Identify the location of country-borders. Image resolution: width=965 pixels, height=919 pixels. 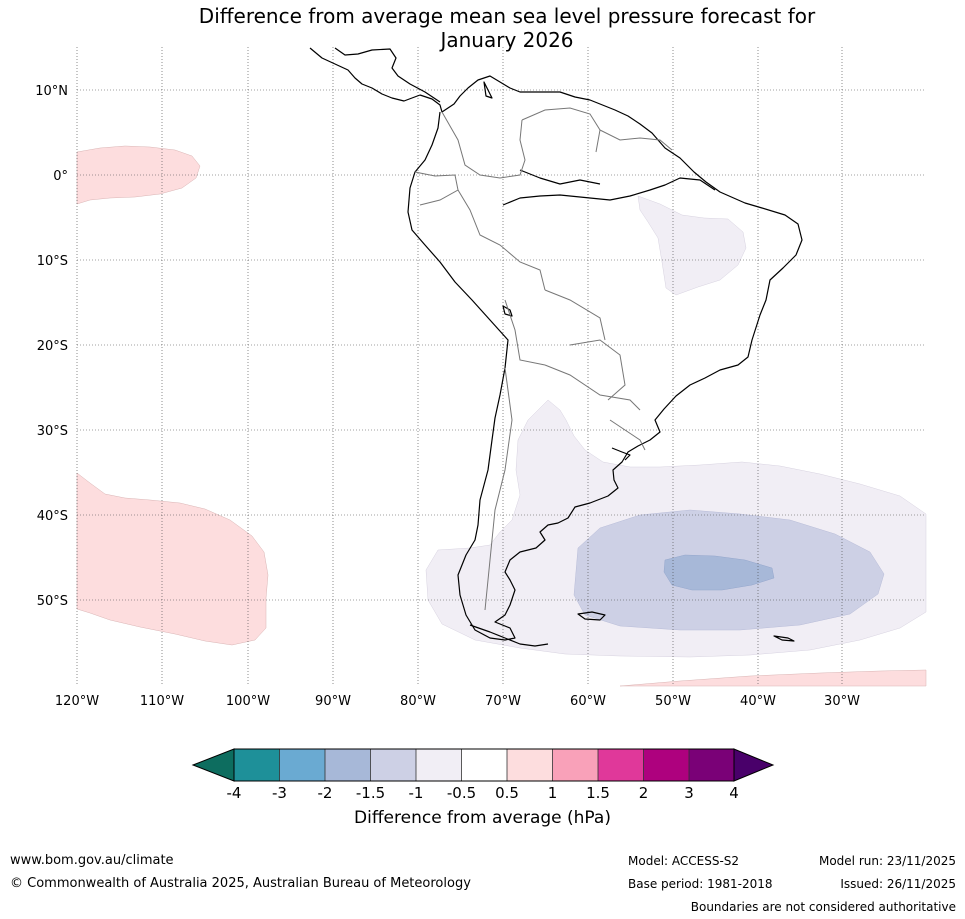
(543, 359).